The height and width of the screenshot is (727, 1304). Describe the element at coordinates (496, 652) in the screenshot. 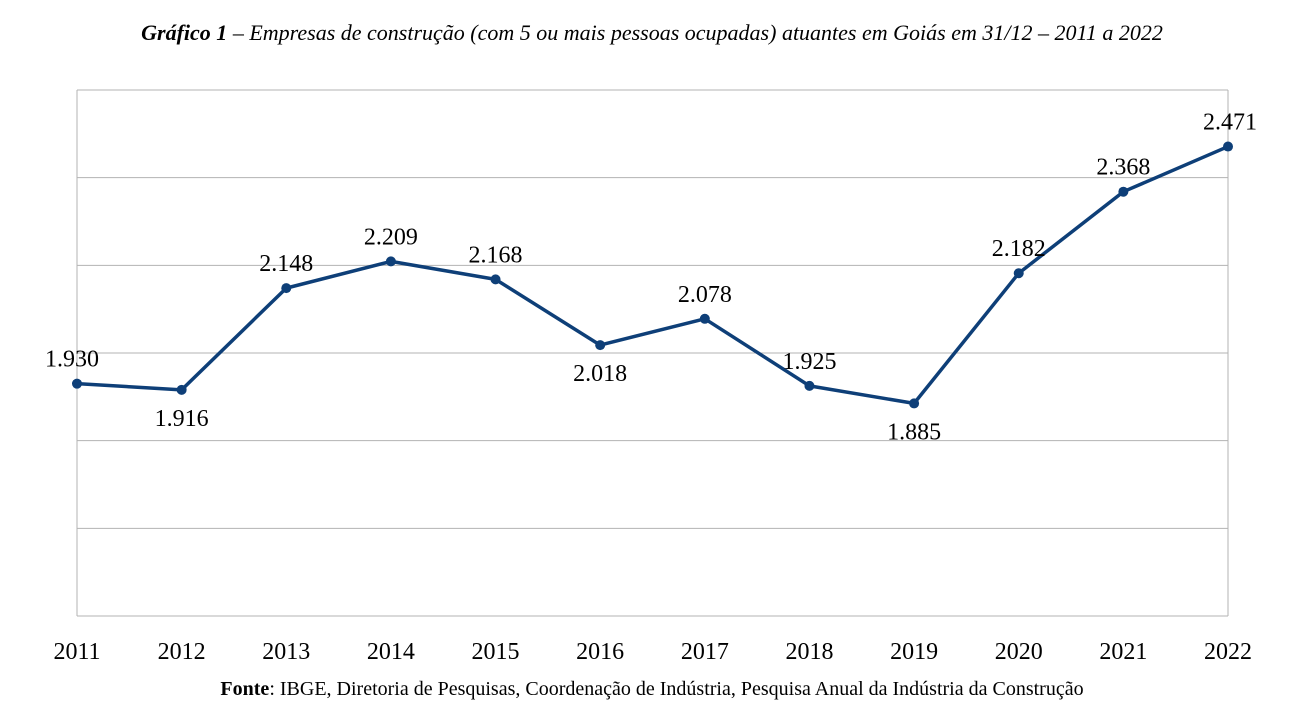

I see `x-tick-label: 2015` at that location.